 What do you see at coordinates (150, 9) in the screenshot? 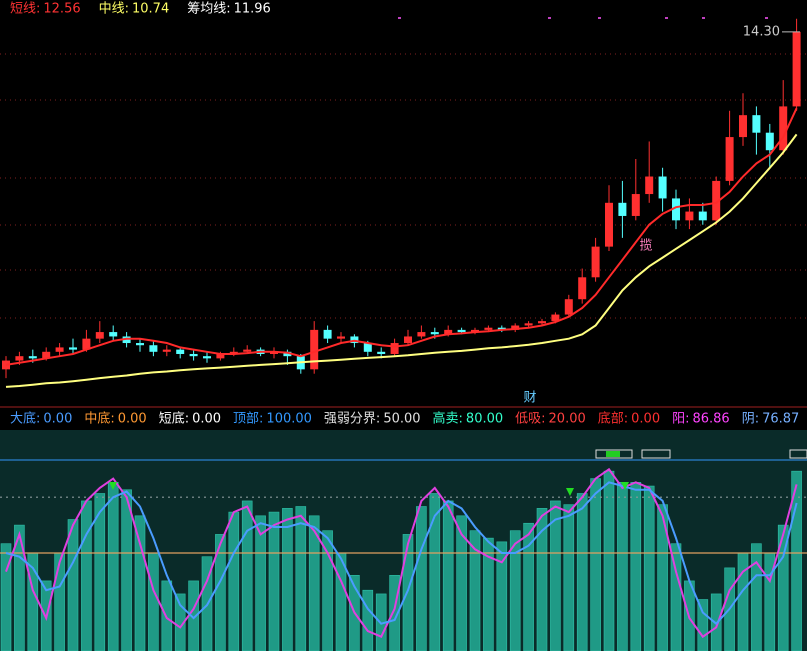
I see `readout-value: 10.74` at bounding box center [150, 9].